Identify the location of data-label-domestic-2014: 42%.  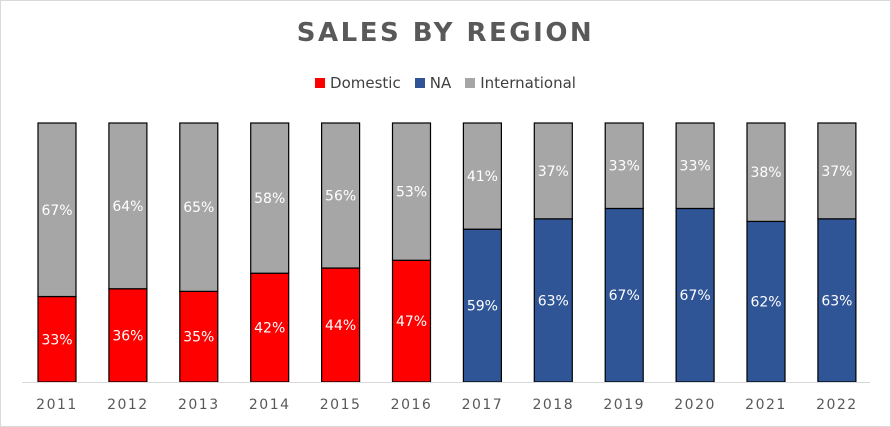
(269, 329).